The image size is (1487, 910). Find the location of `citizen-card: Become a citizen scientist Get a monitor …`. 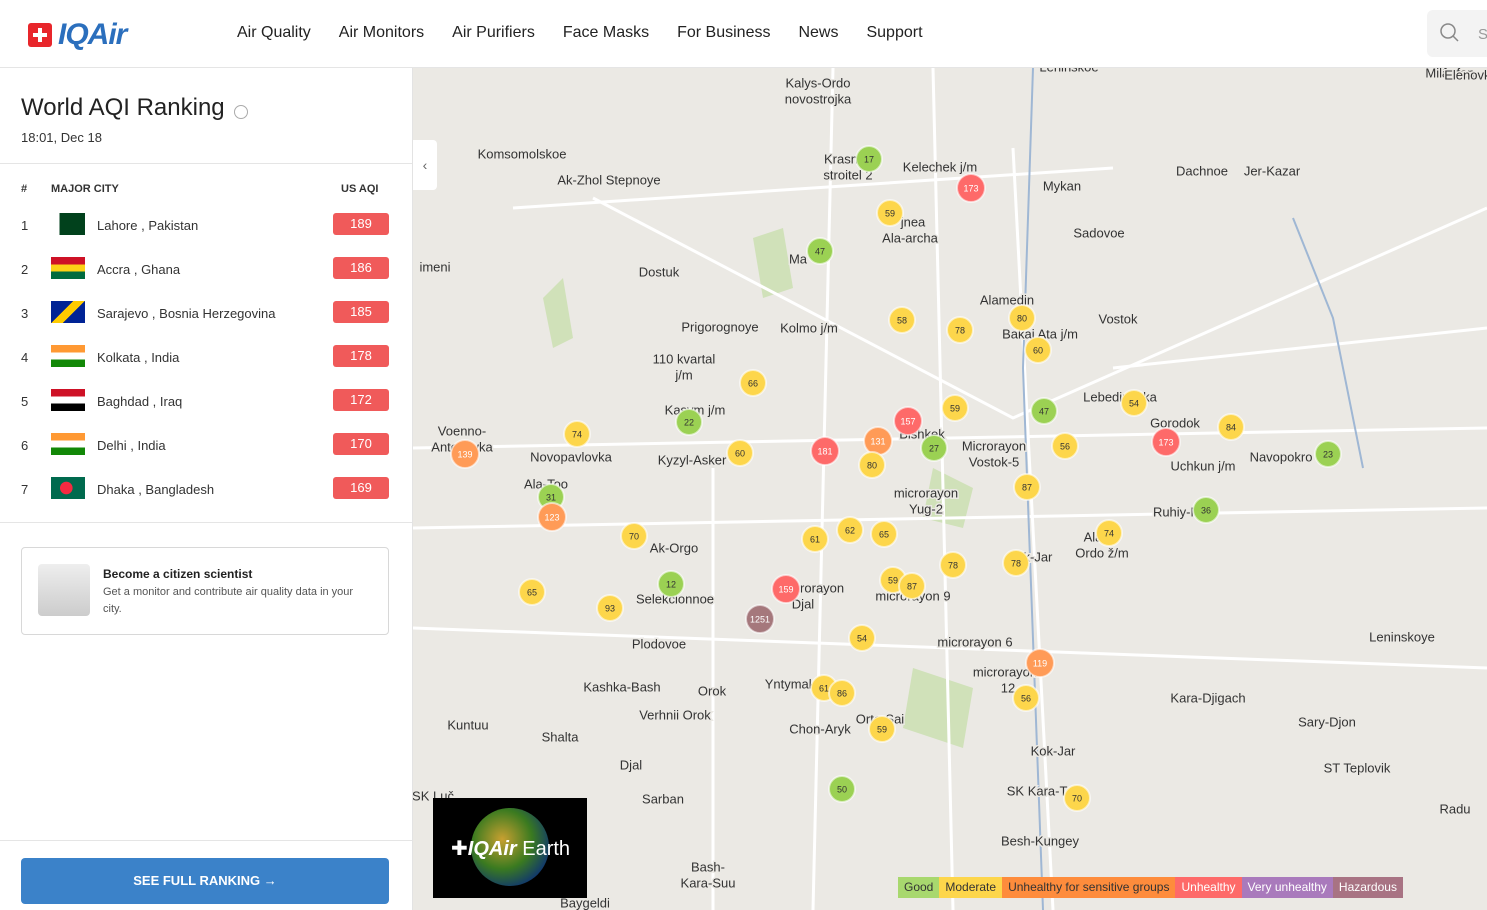

citizen-card: Become a citizen scientist Get a monitor … is located at coordinates (205, 591).